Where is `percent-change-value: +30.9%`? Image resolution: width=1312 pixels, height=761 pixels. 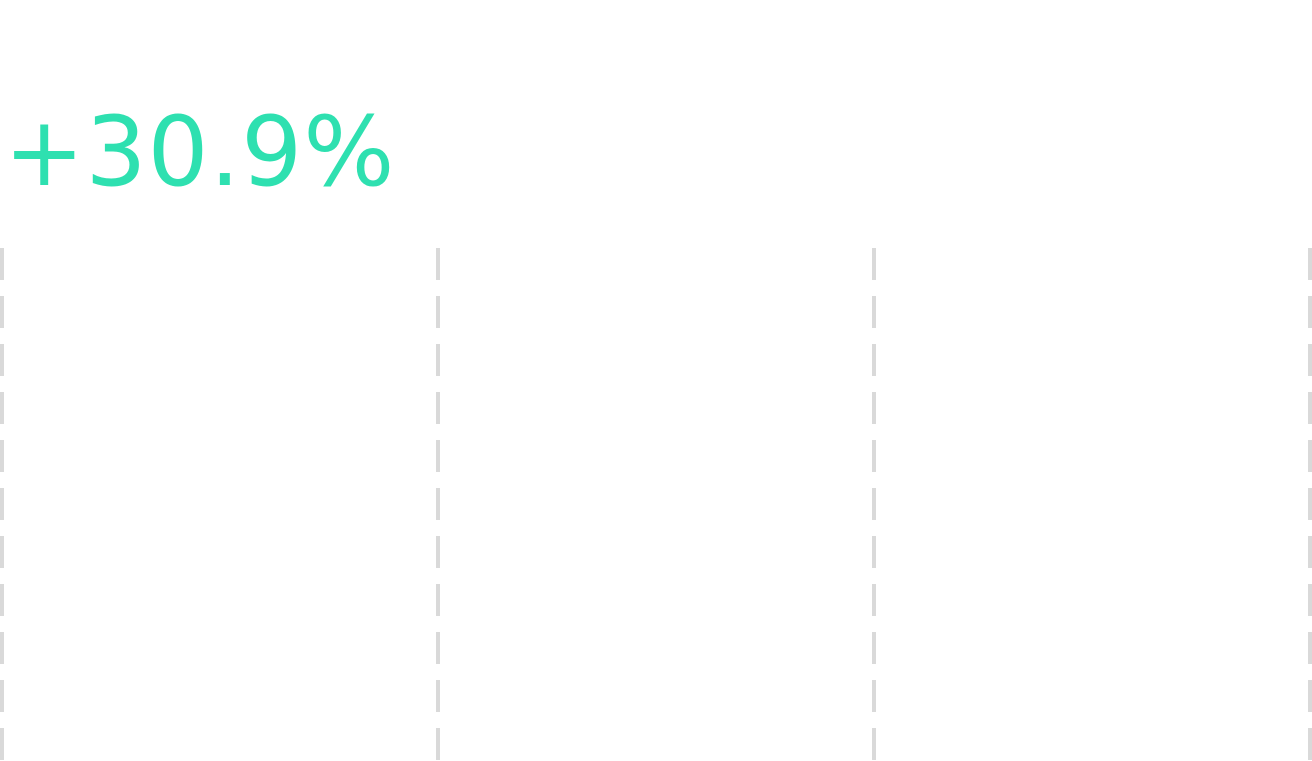 percent-change-value: +30.9% is located at coordinates (200, 152).